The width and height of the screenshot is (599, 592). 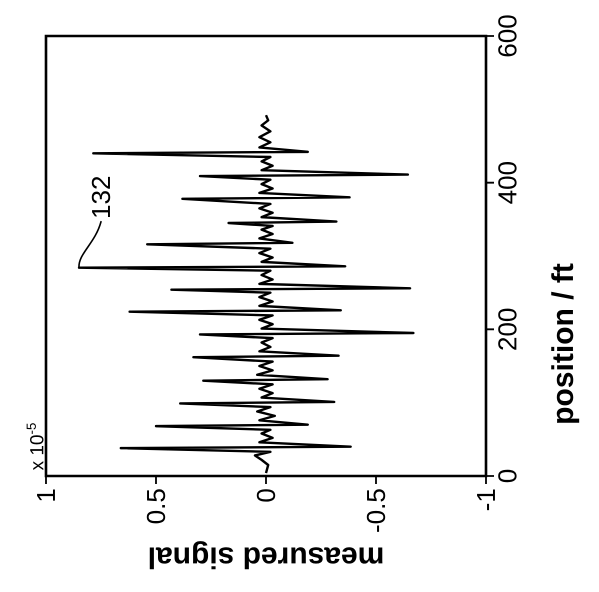 What do you see at coordinates (266, 495) in the screenshot?
I see `x-tick-label: 0` at bounding box center [266, 495].